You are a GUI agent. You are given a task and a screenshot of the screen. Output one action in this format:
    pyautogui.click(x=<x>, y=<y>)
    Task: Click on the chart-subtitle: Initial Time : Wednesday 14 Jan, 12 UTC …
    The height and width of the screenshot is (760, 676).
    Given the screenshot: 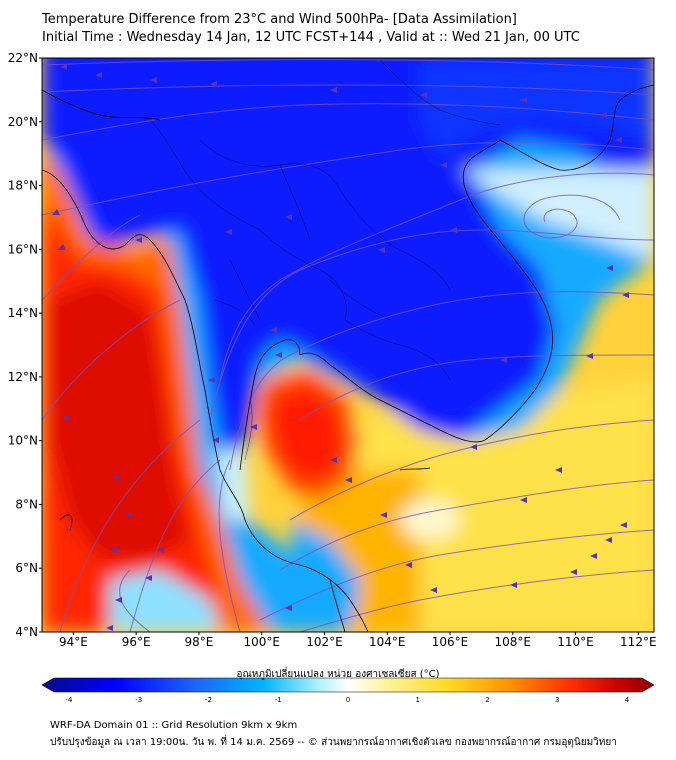 What is the action you would take?
    pyautogui.click(x=311, y=37)
    